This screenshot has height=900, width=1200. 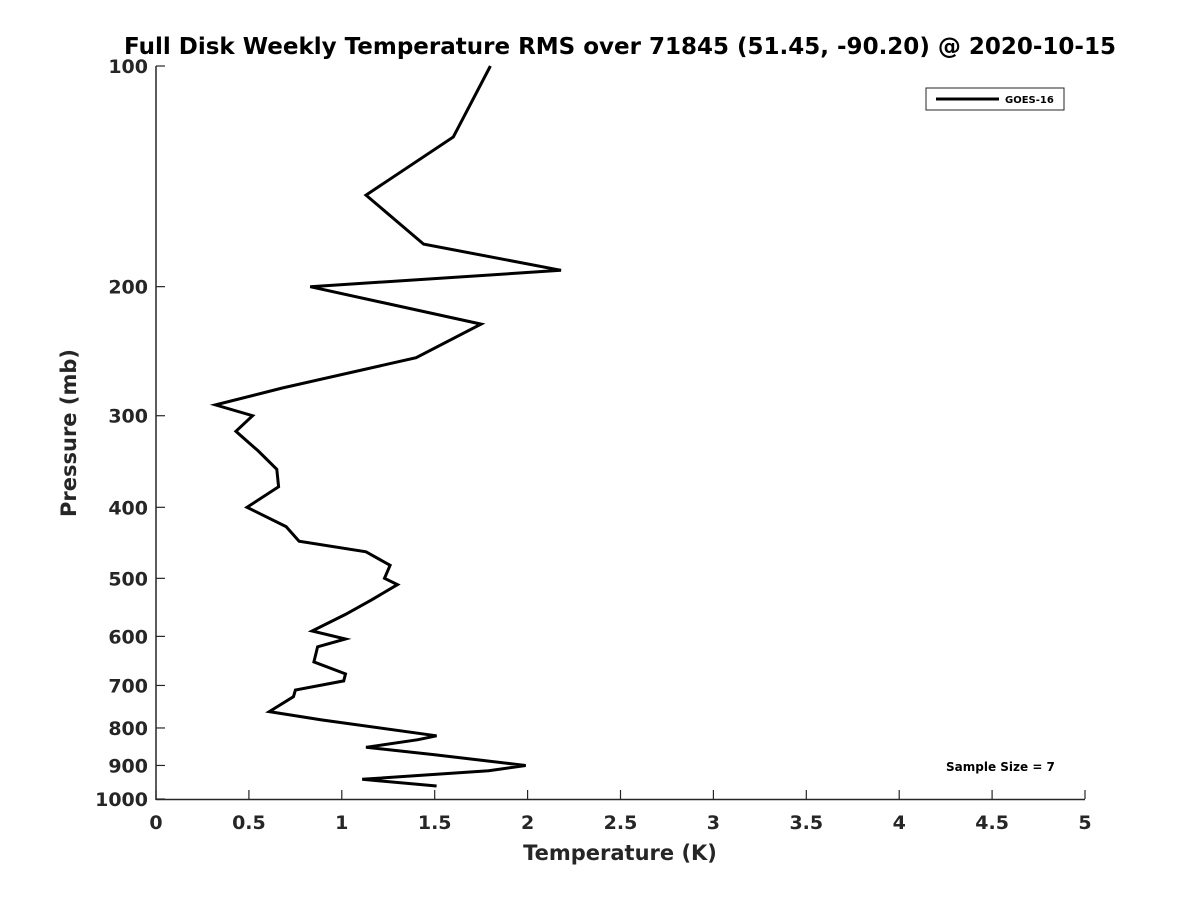 What do you see at coordinates (1000, 767) in the screenshot?
I see `sample-size-annotation: Sample Size = 7` at bounding box center [1000, 767].